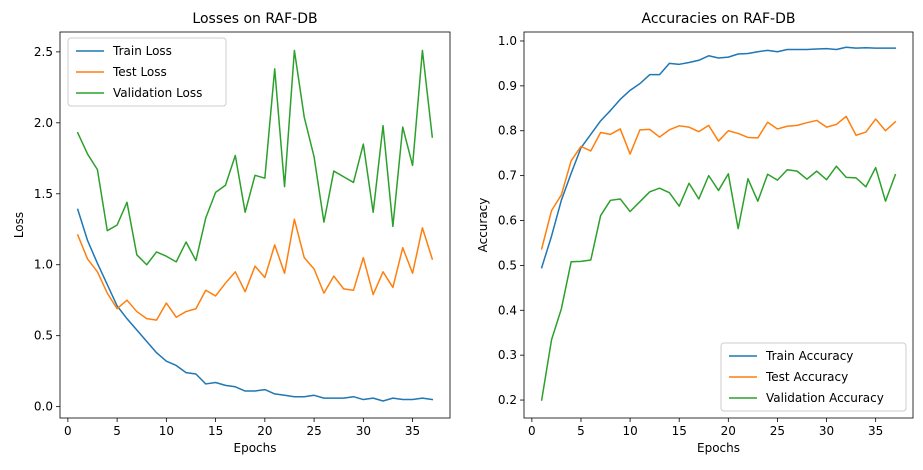 The height and width of the screenshot is (470, 923). I want to click on legend: Train Loss Test Loss Validation Loss, so click(147, 72).